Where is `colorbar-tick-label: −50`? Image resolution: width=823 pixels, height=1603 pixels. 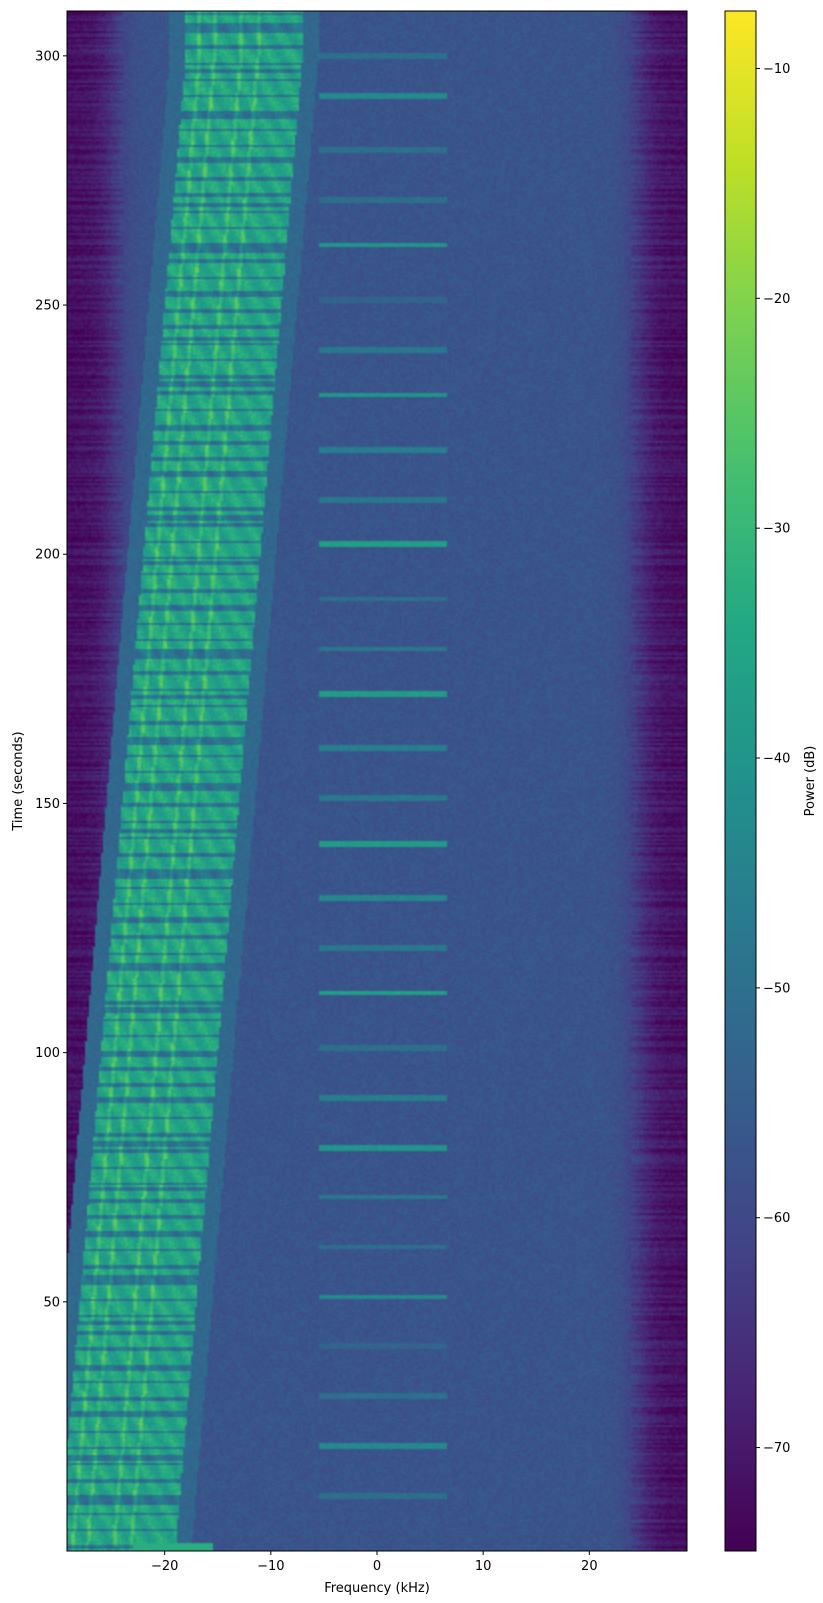 colorbar-tick-label: −50 is located at coordinates (776, 988).